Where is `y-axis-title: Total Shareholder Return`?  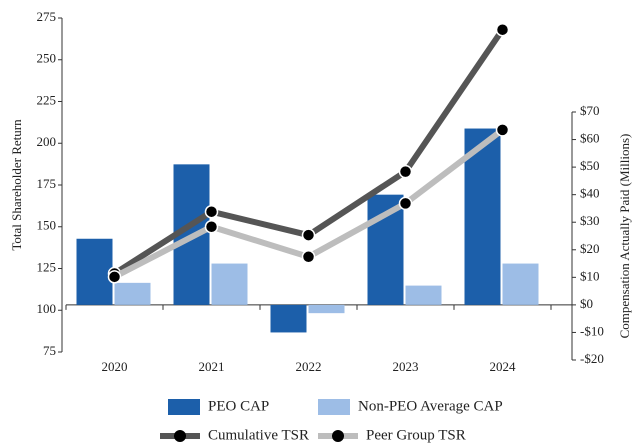
y-axis-title: Total Shareholder Return is located at coordinates (16, 185).